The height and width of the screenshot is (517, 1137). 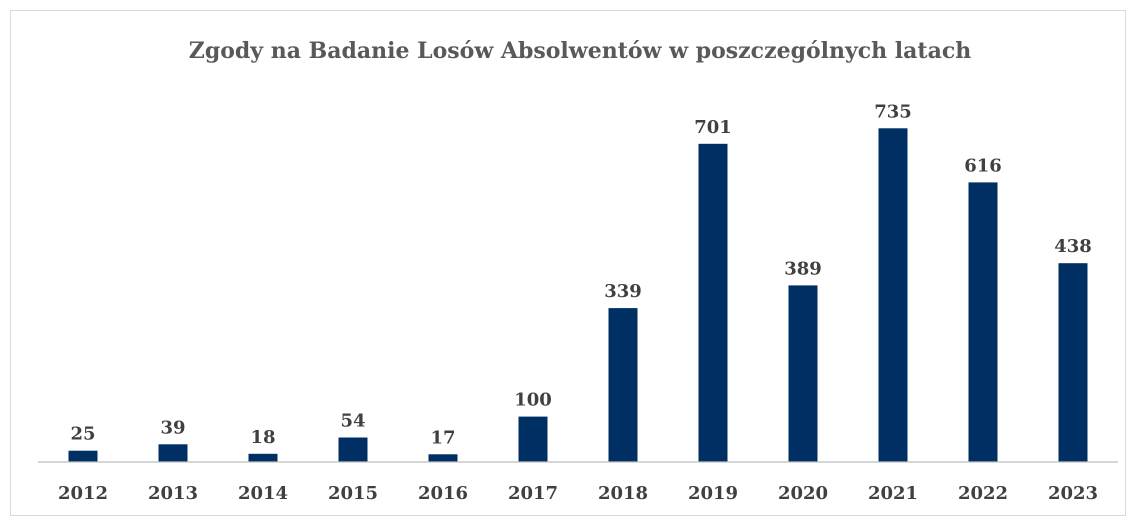 I want to click on x-tick-label-2012: 2012, so click(x=83, y=493).